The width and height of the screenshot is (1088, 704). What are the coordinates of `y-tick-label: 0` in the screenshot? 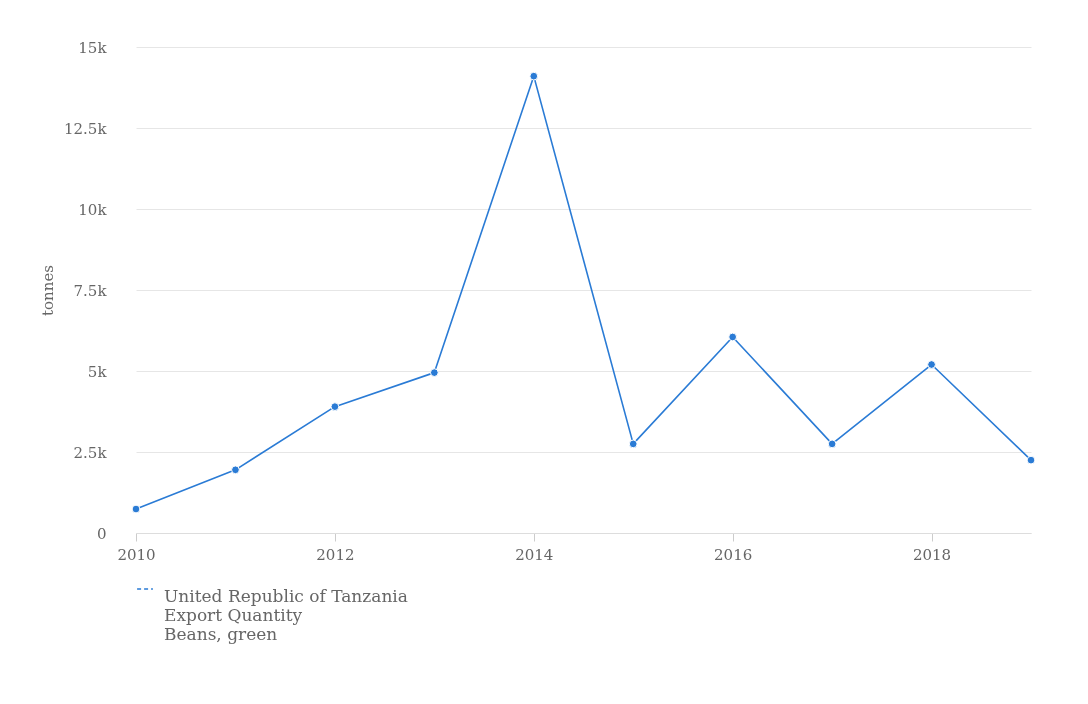 It's located at (101, 533).